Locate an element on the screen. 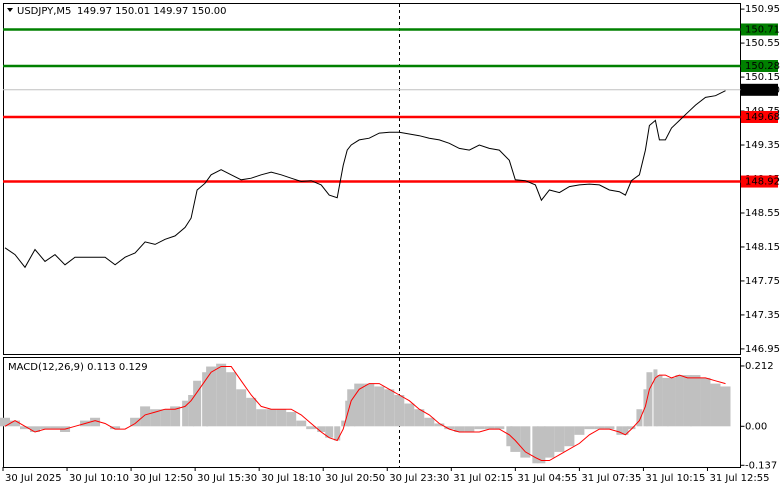 The image size is (781, 489). y-tick-label: 149.35 is located at coordinates (762, 145).